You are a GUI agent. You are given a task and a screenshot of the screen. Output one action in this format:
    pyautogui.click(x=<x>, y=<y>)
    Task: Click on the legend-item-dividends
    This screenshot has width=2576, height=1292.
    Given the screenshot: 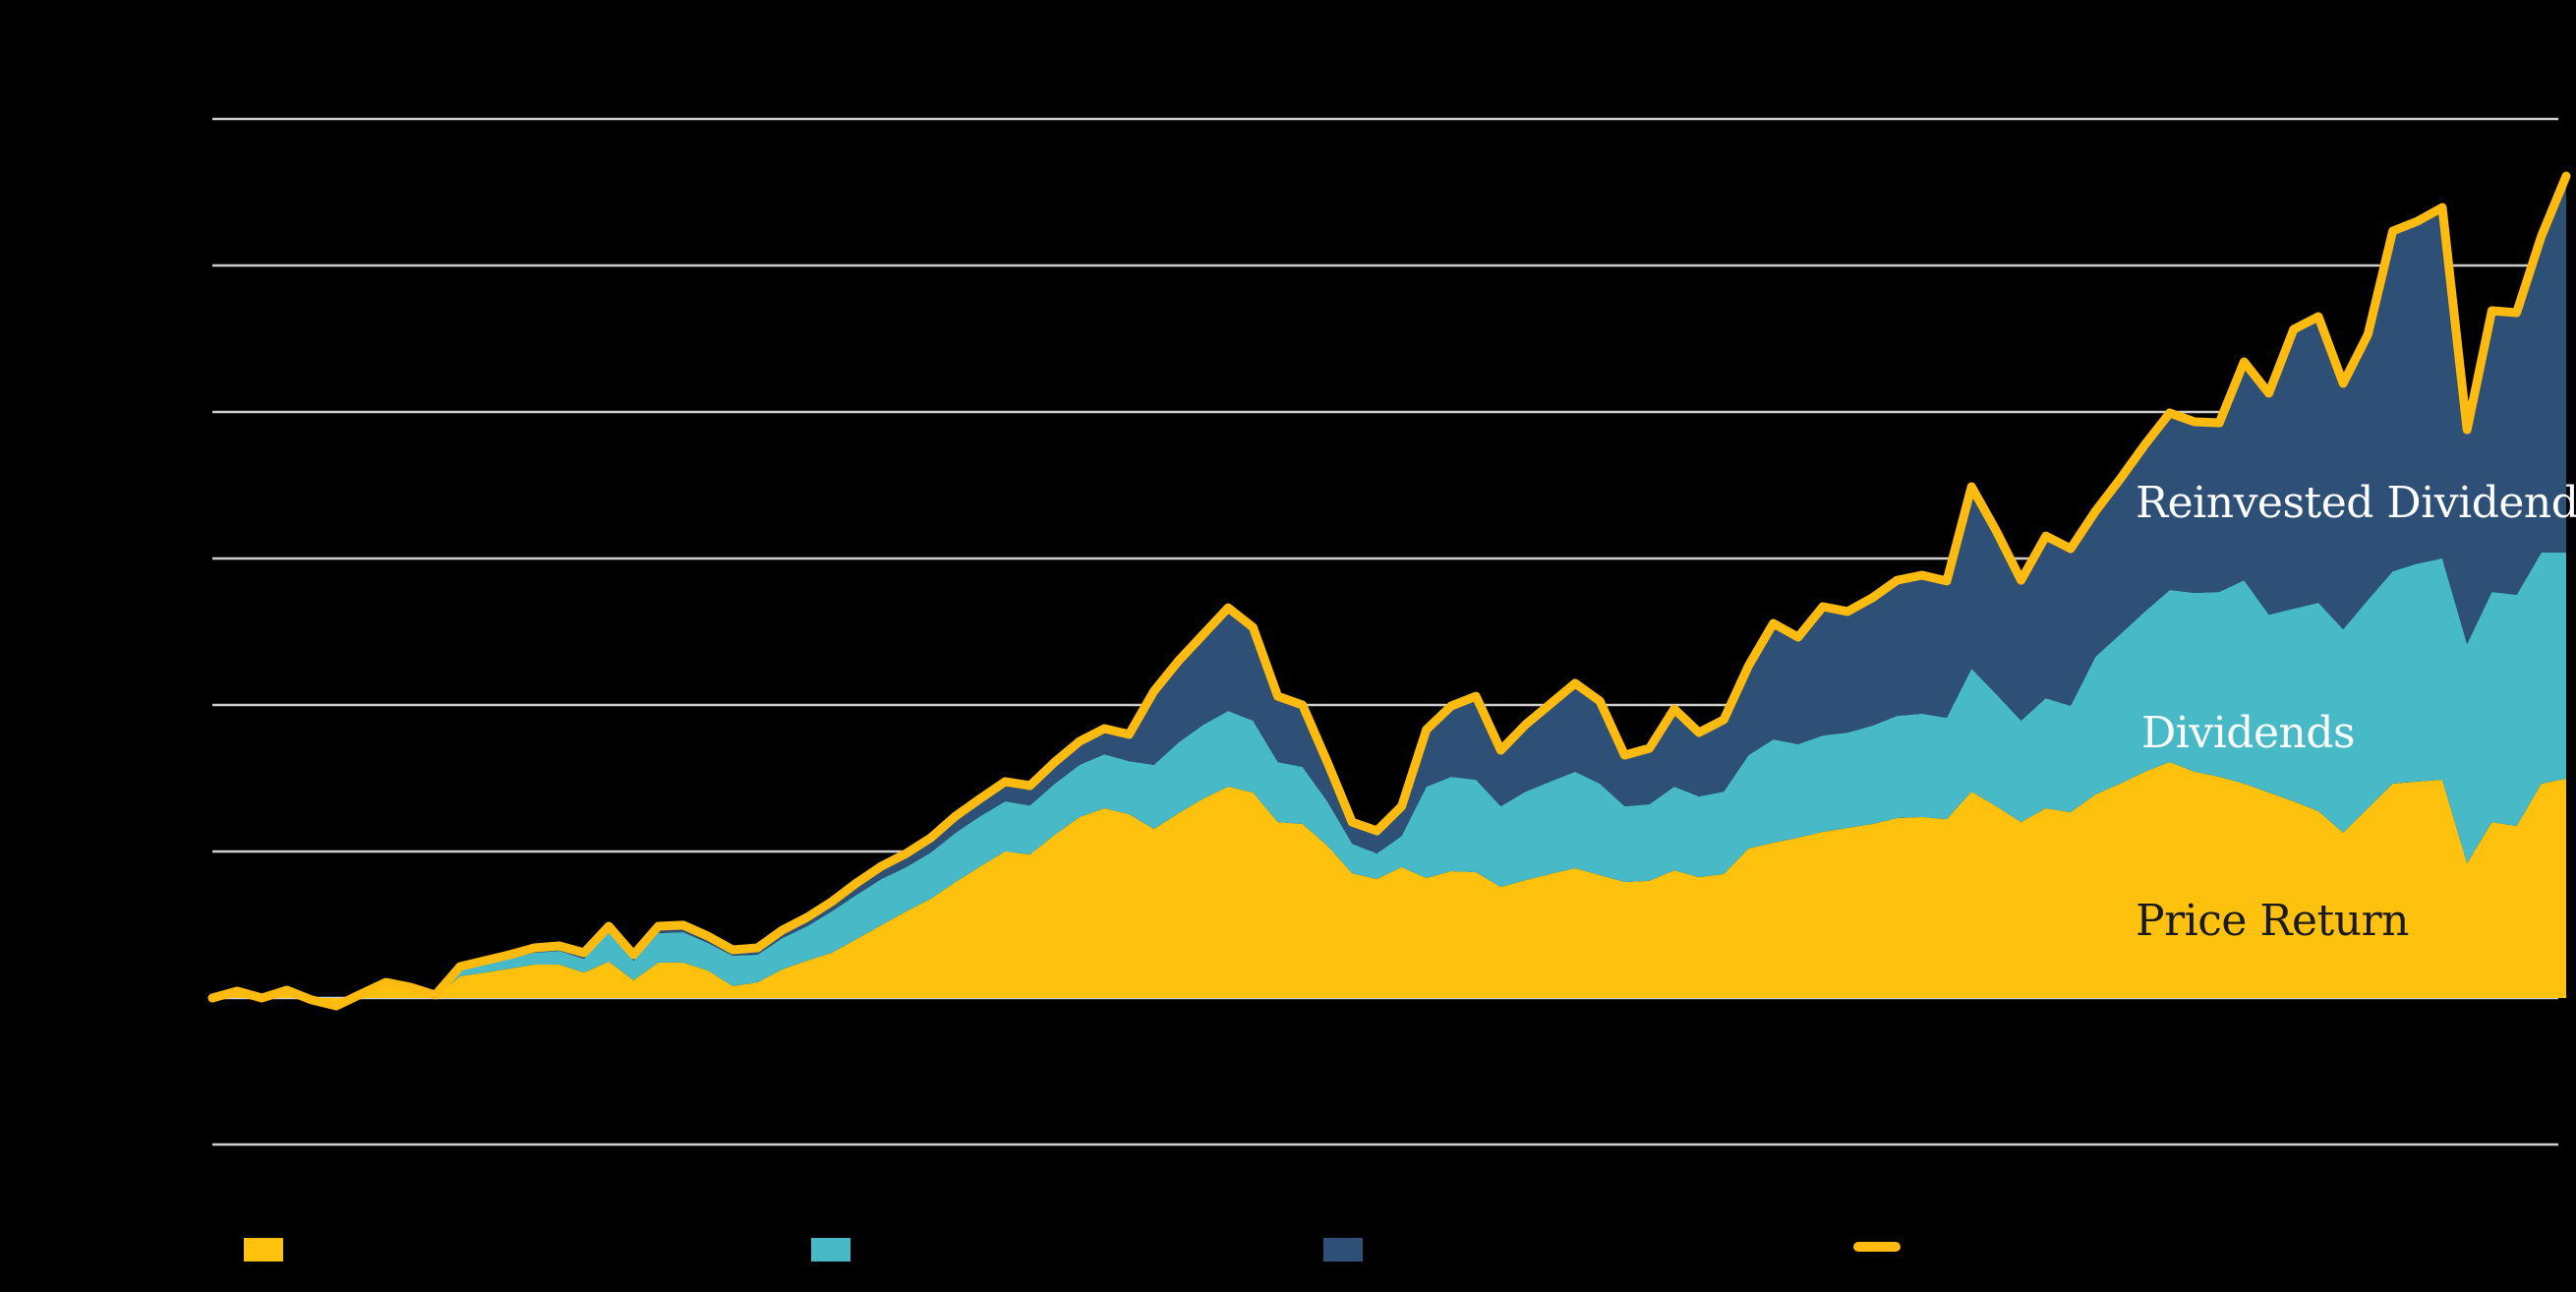 What is the action you would take?
    pyautogui.click(x=837, y=1250)
    